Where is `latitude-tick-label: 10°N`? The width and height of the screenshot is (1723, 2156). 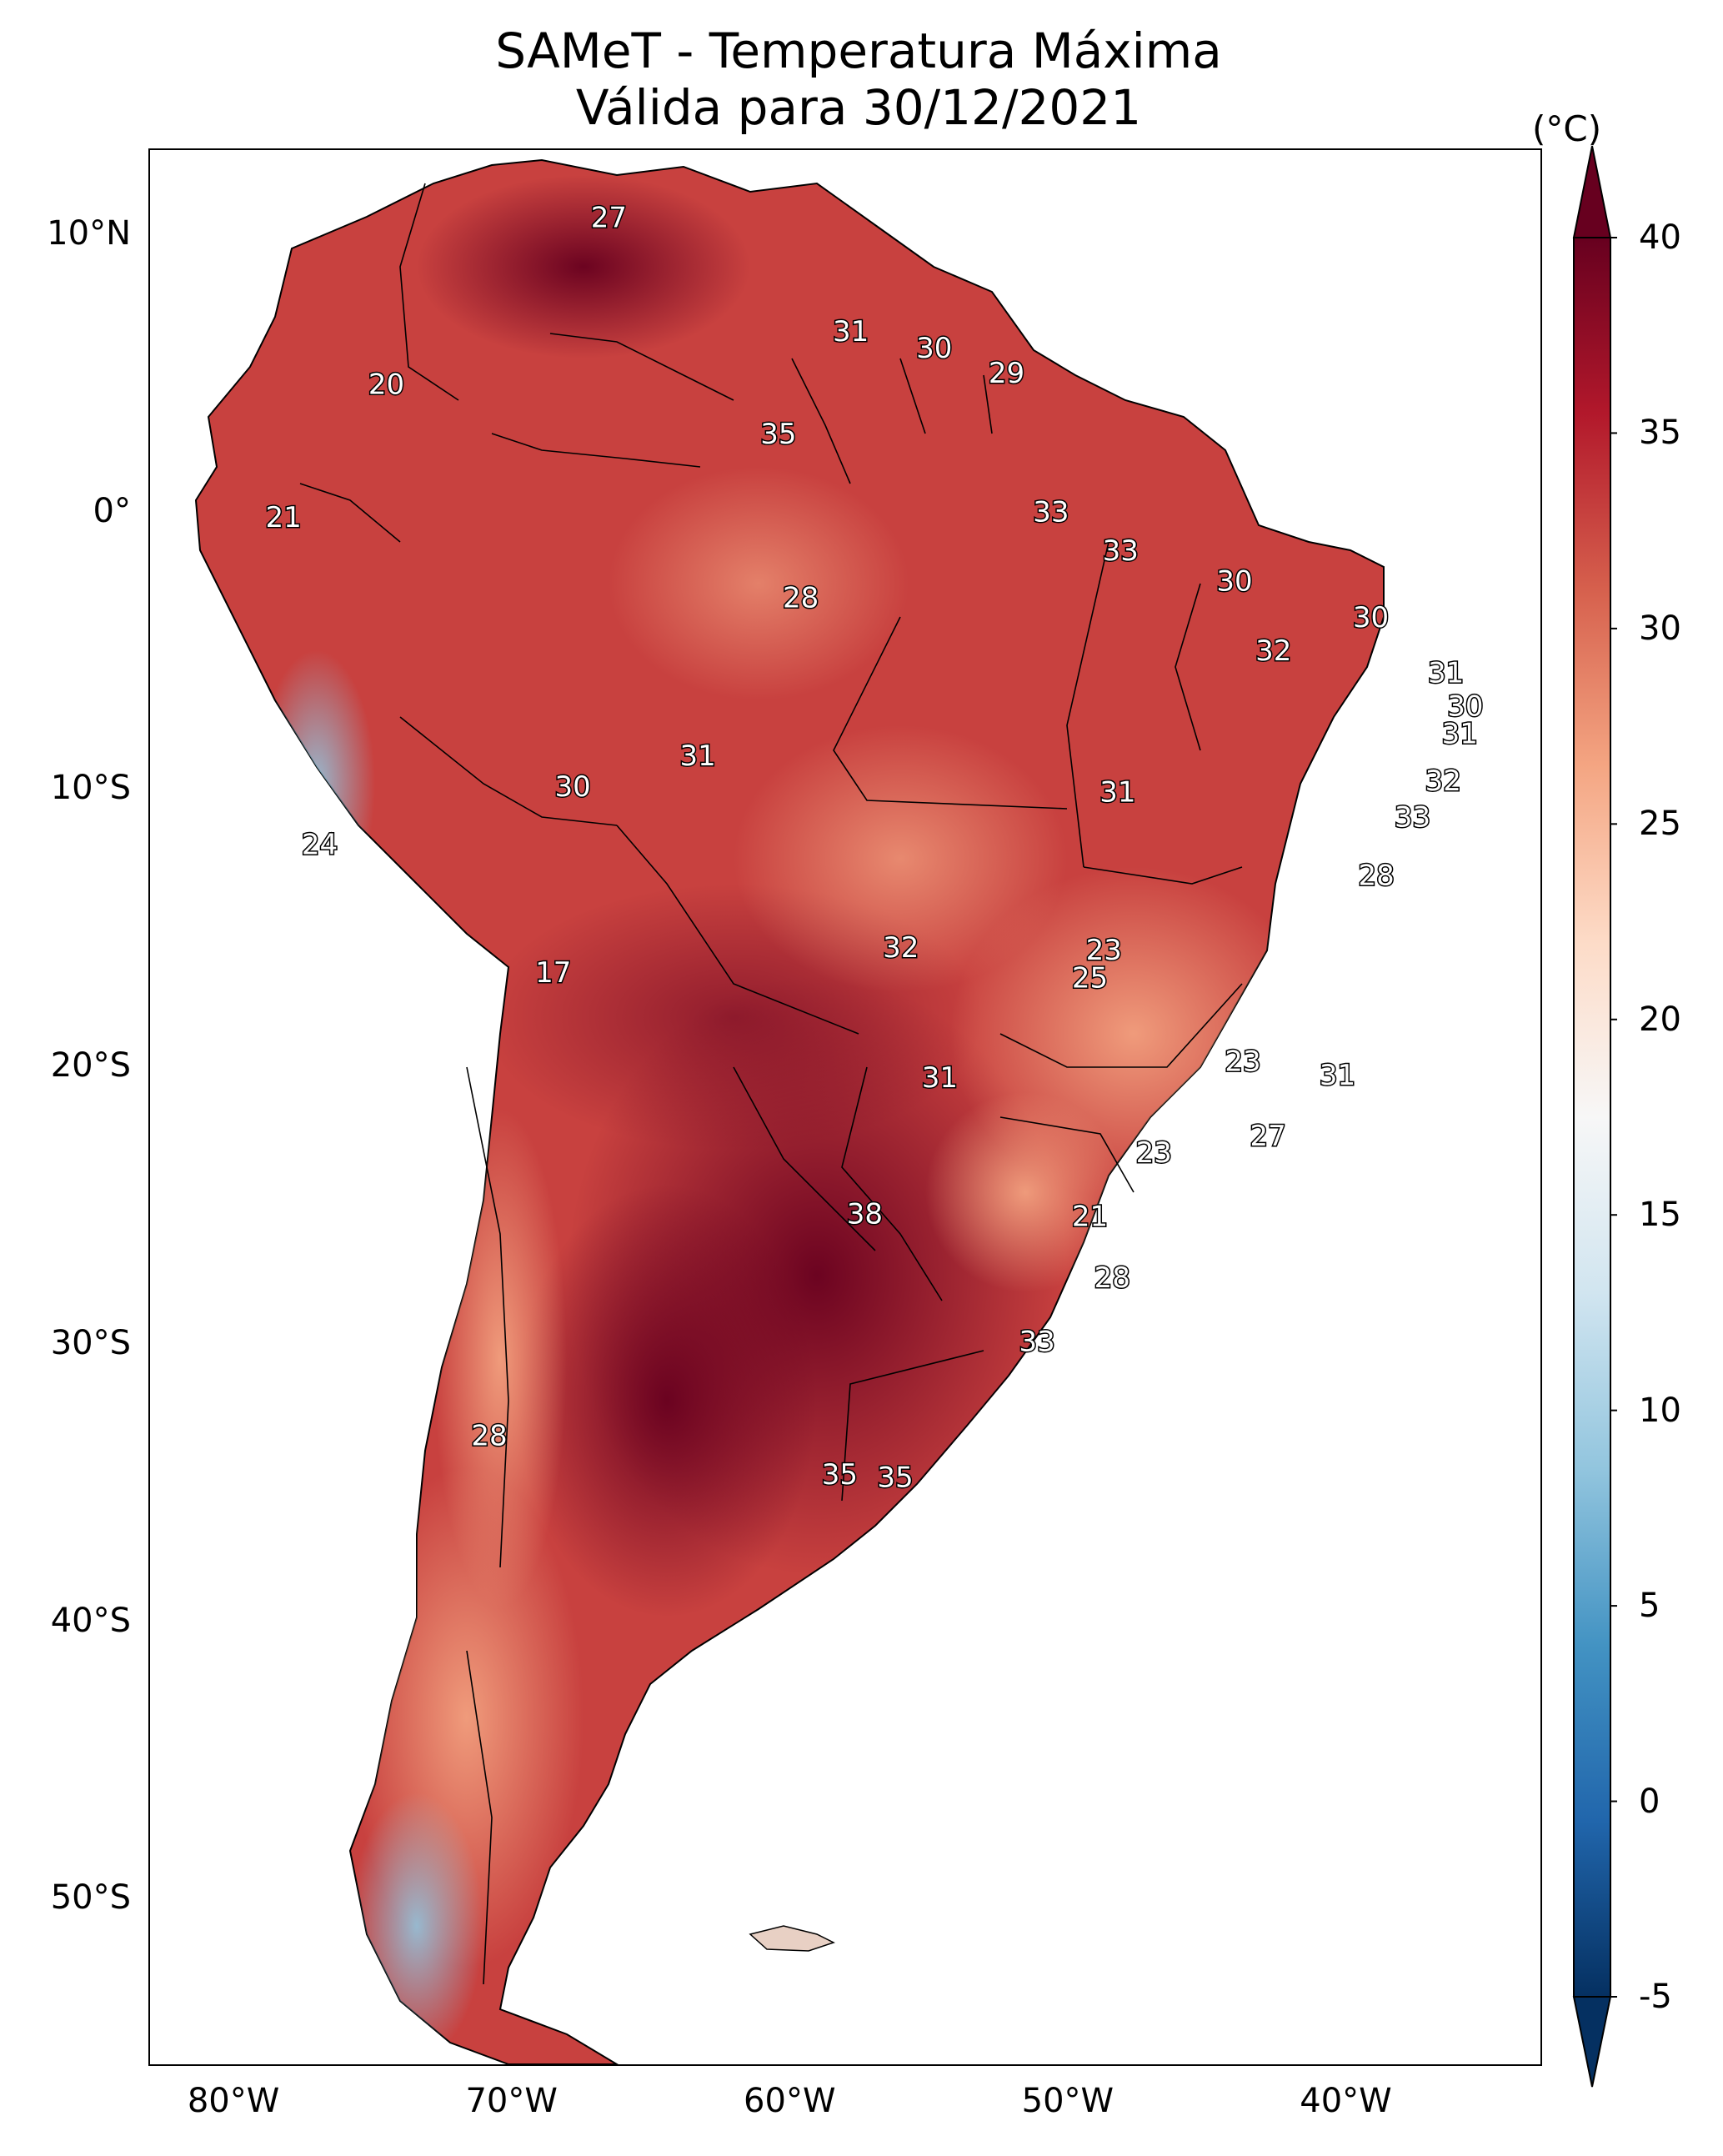 latitude-tick-label: 10°N is located at coordinates (89, 233).